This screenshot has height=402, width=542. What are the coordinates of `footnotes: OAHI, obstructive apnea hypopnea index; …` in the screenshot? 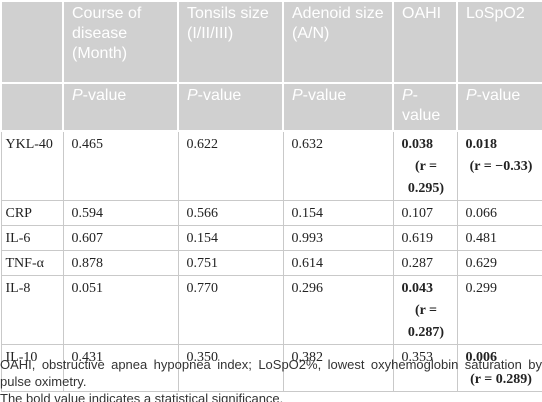 It's located at (271, 379).